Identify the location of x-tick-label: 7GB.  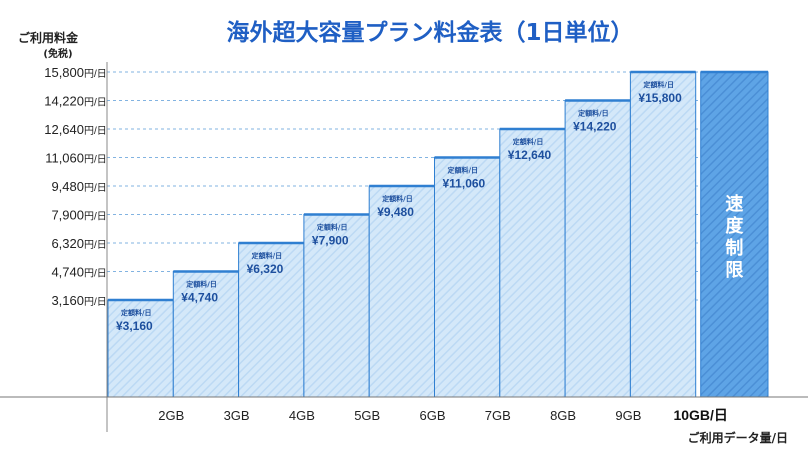
(498, 415).